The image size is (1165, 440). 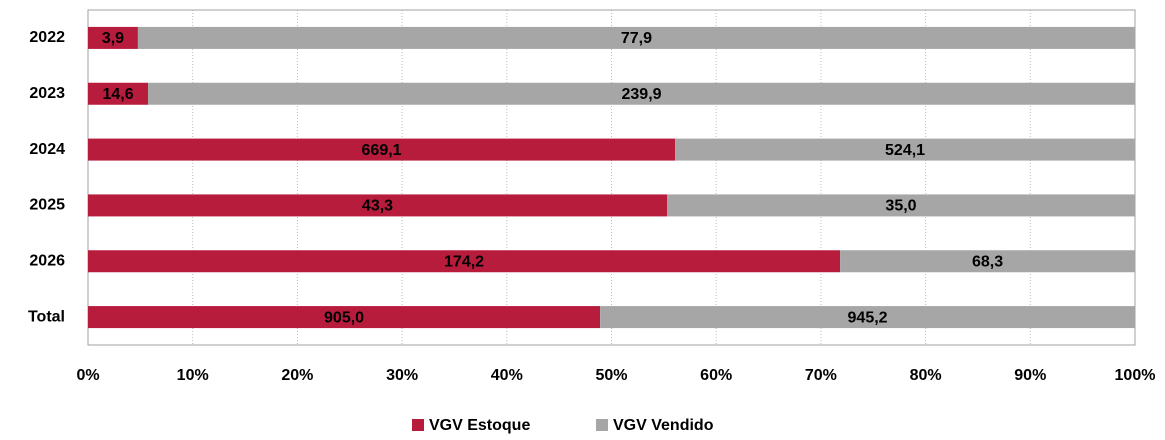 I want to click on data-label: 14,6, so click(x=117, y=94).